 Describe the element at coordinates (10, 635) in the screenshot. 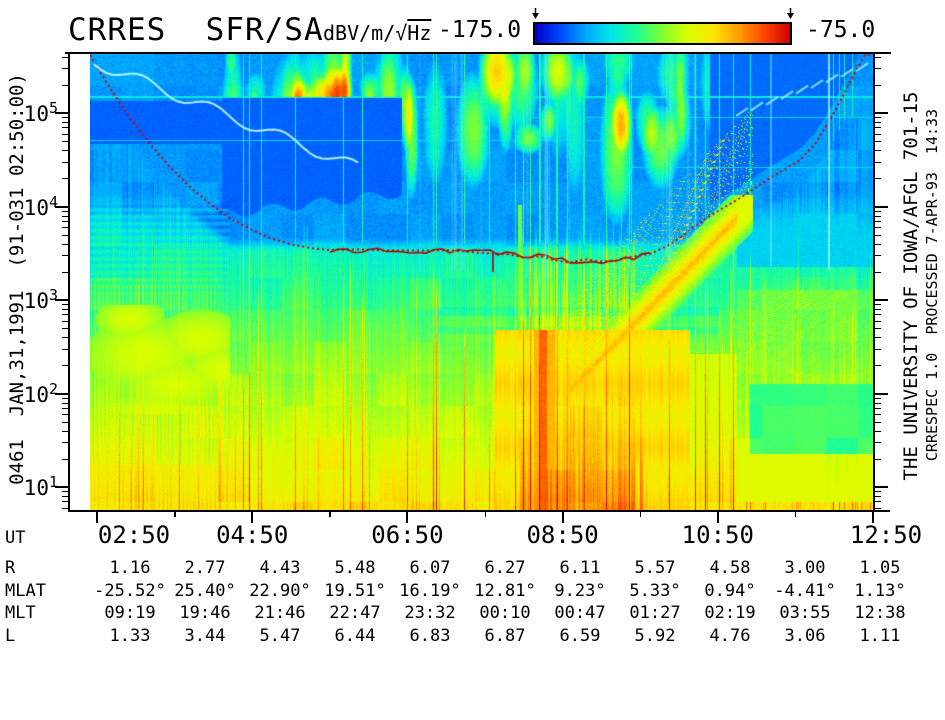

I see `ephemeris-row-label: L` at that location.